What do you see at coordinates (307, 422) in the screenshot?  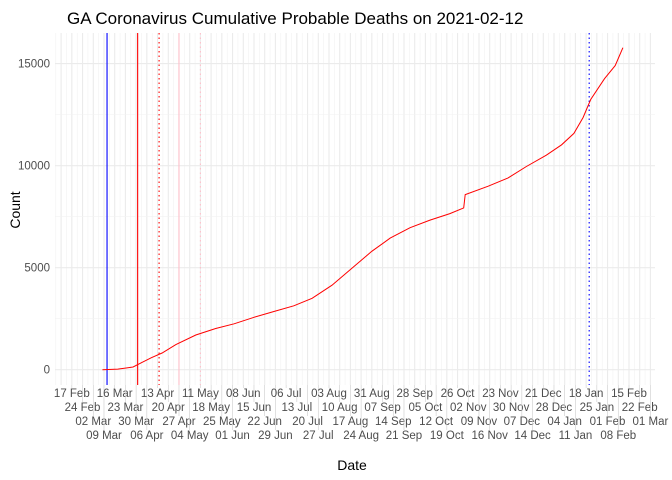 I see `x-tick-label: 20 Jul` at bounding box center [307, 422].